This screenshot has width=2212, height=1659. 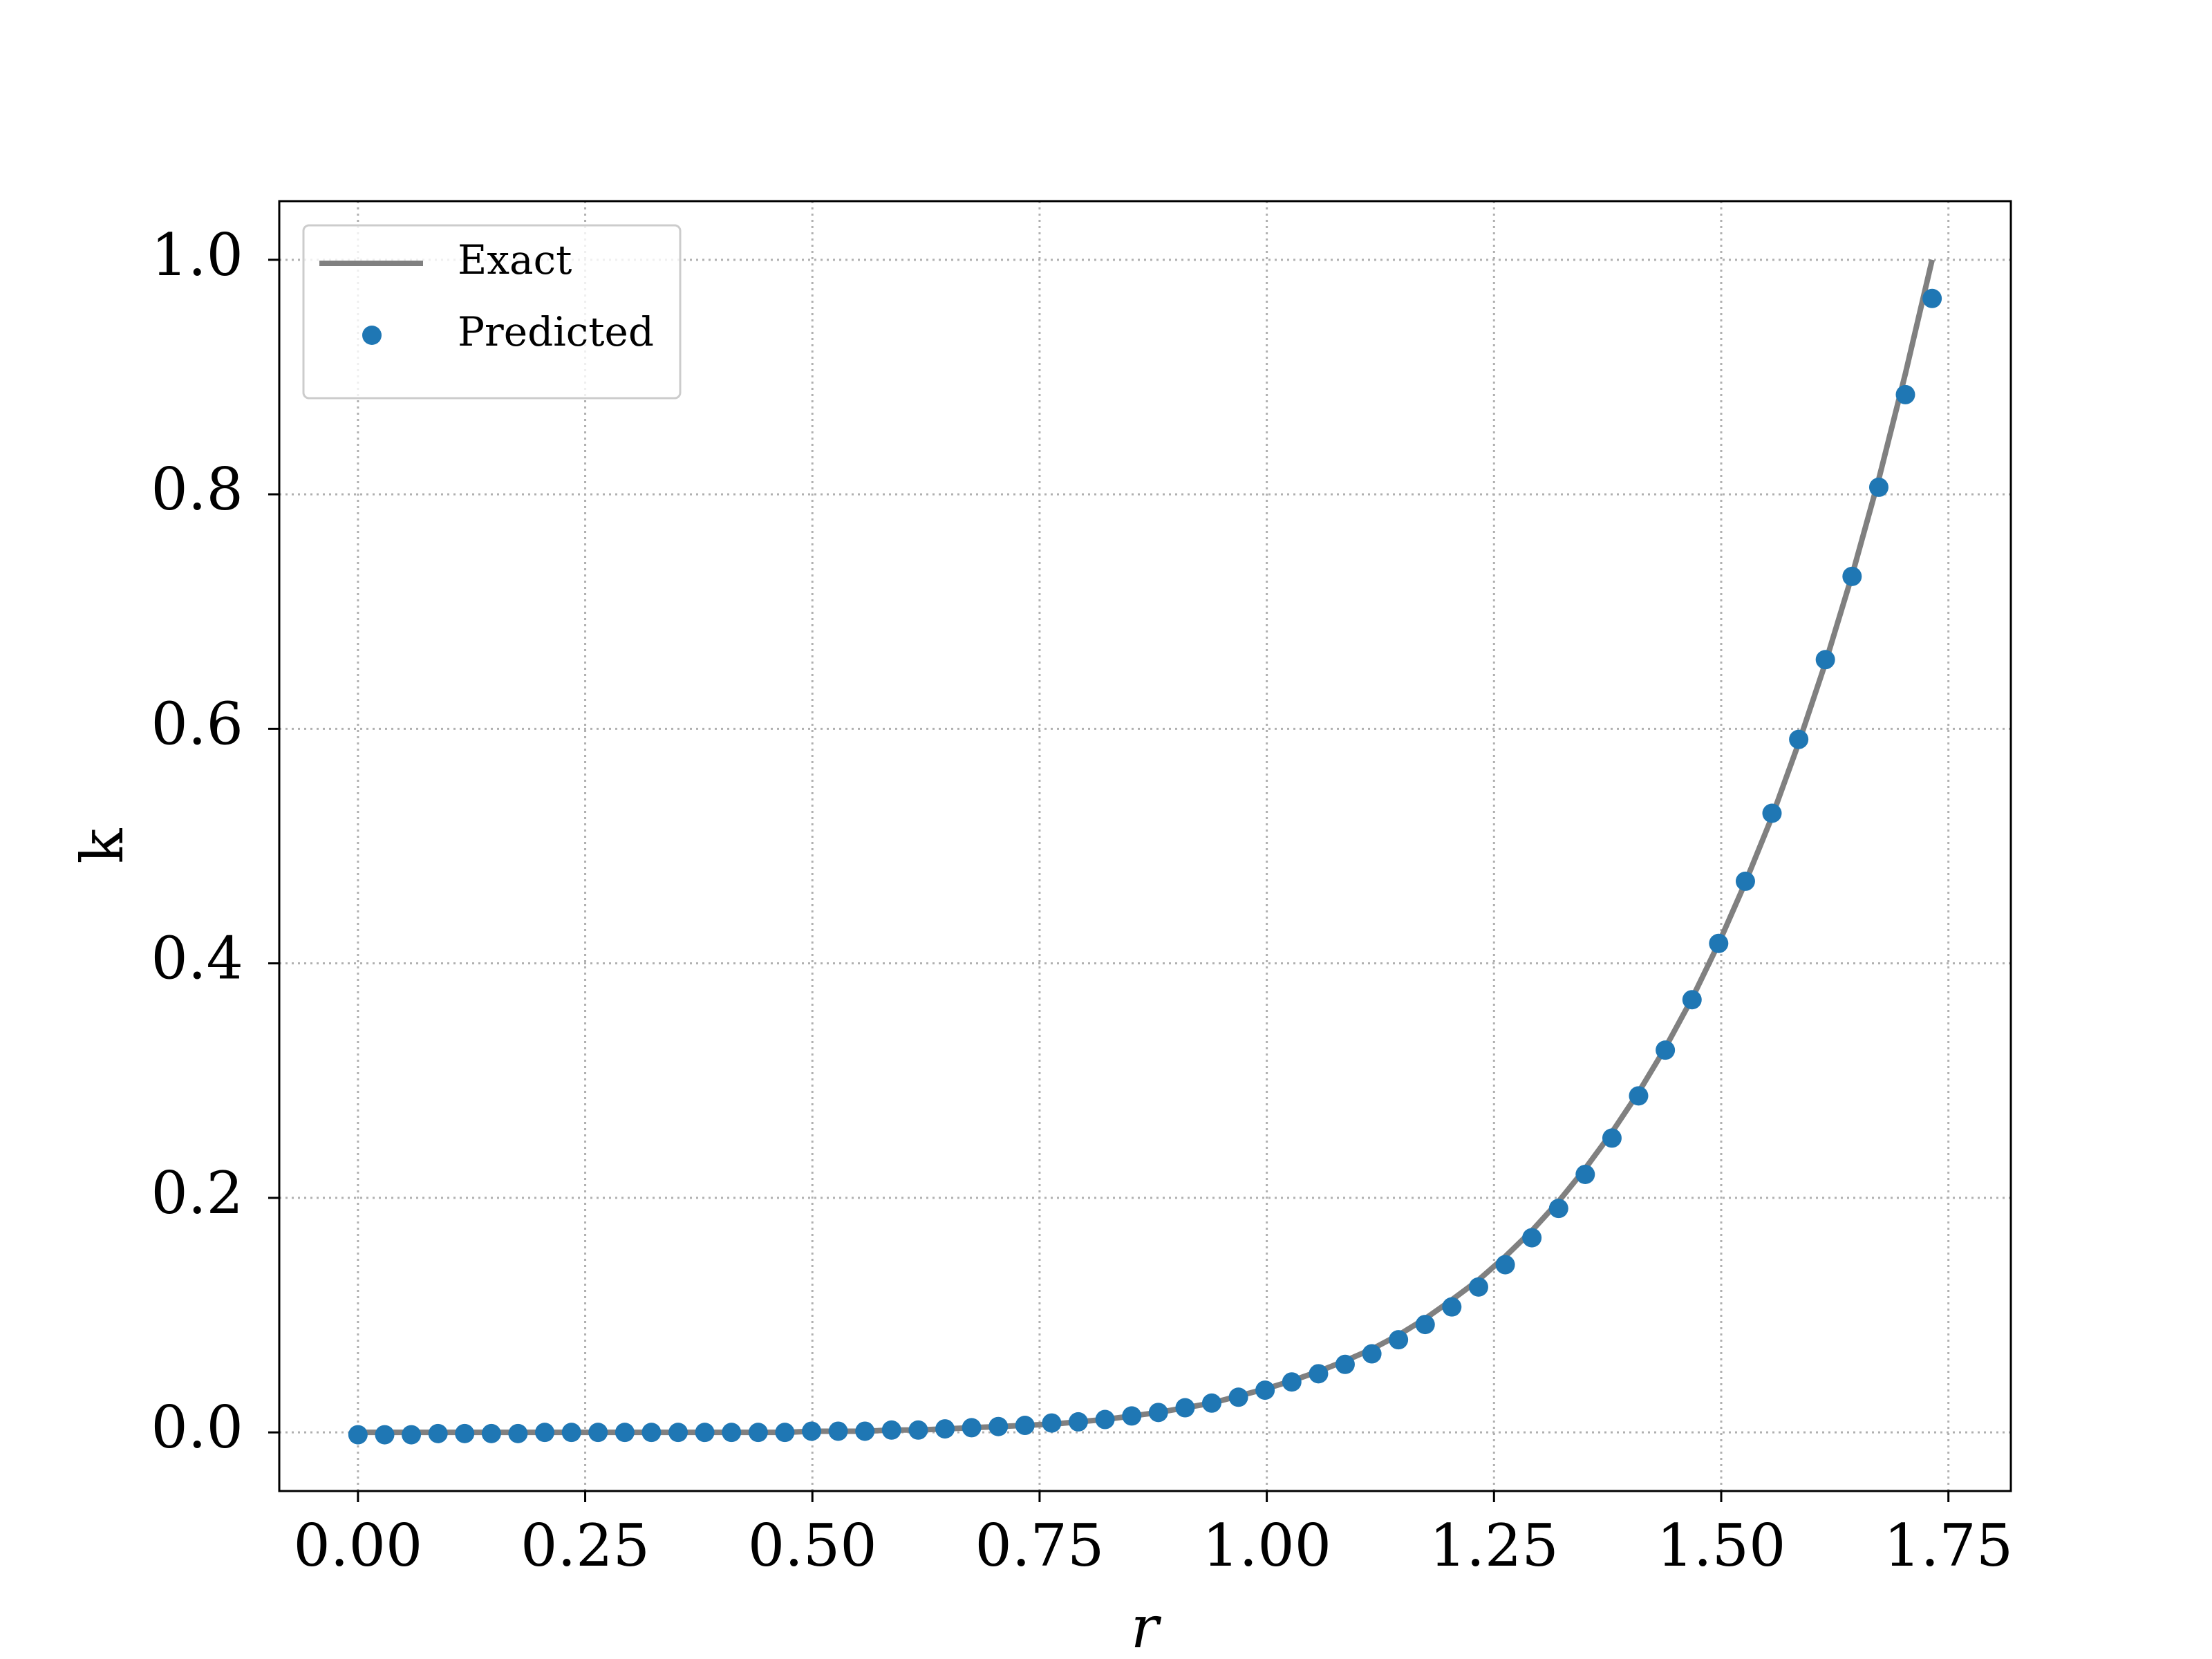 What do you see at coordinates (197, 959) in the screenshot?
I see `y-tick-label: 0.4` at bounding box center [197, 959].